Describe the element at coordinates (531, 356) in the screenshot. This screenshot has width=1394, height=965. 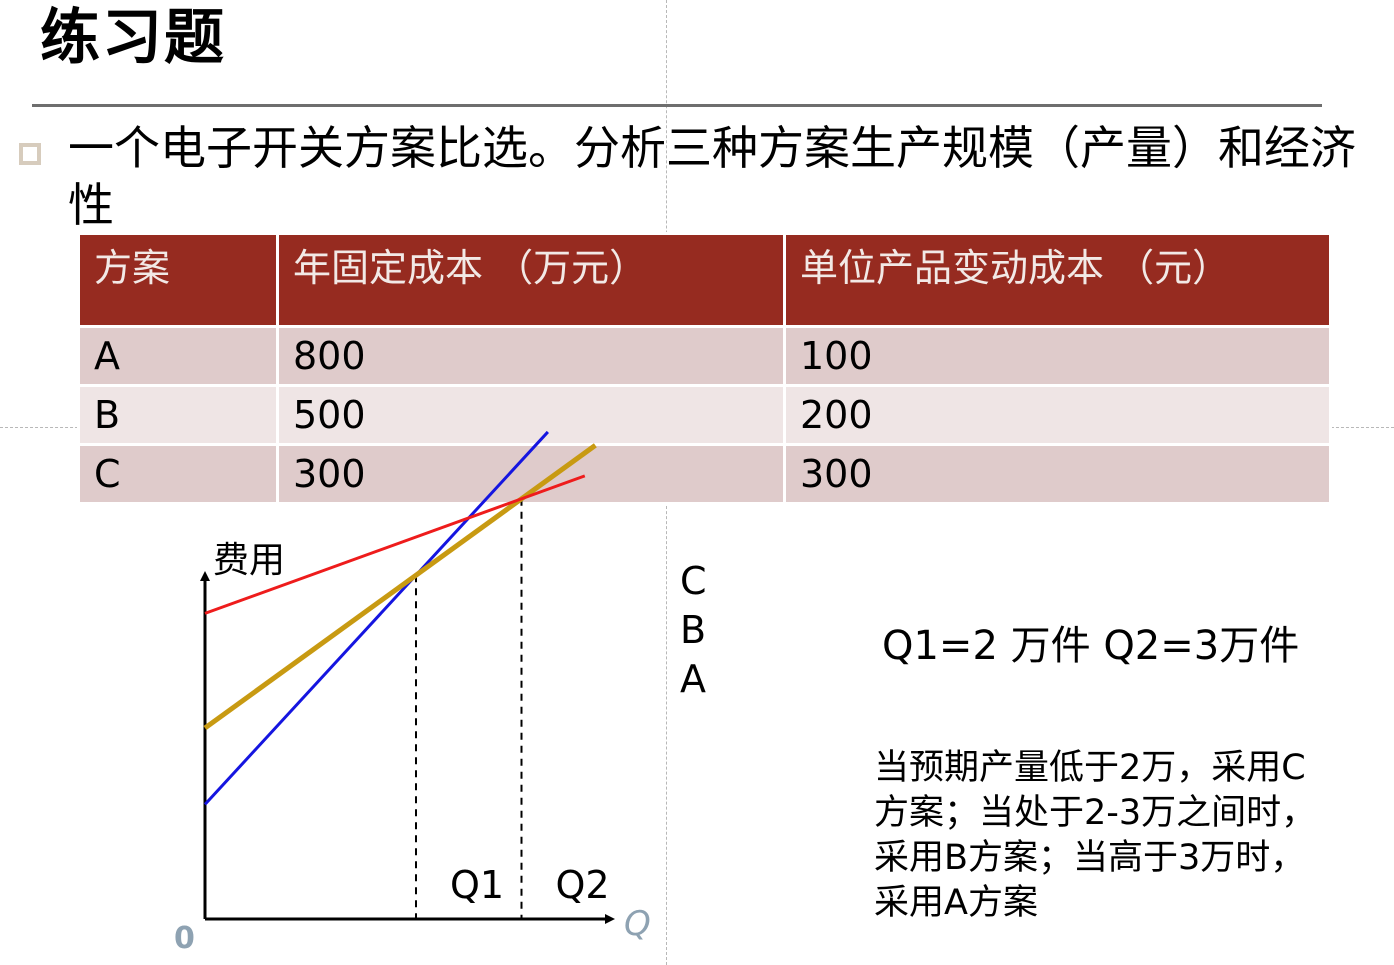
I see `cell-fixed-cost: 800` at that location.